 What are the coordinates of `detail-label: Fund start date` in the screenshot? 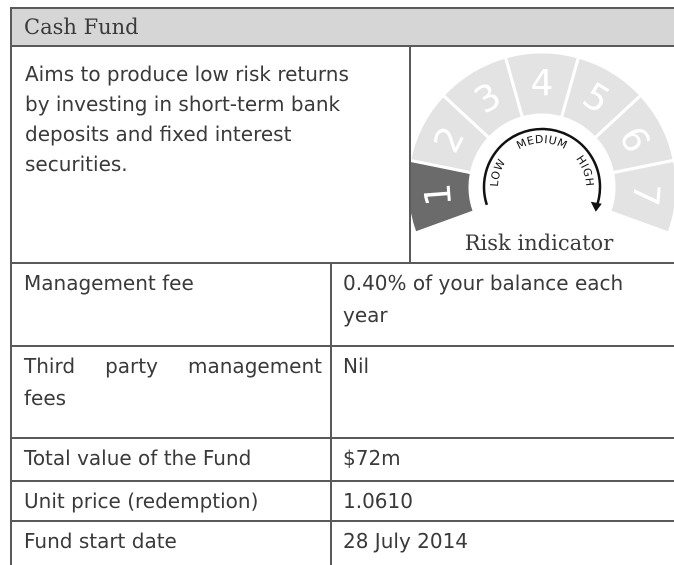 It's located at (171, 542).